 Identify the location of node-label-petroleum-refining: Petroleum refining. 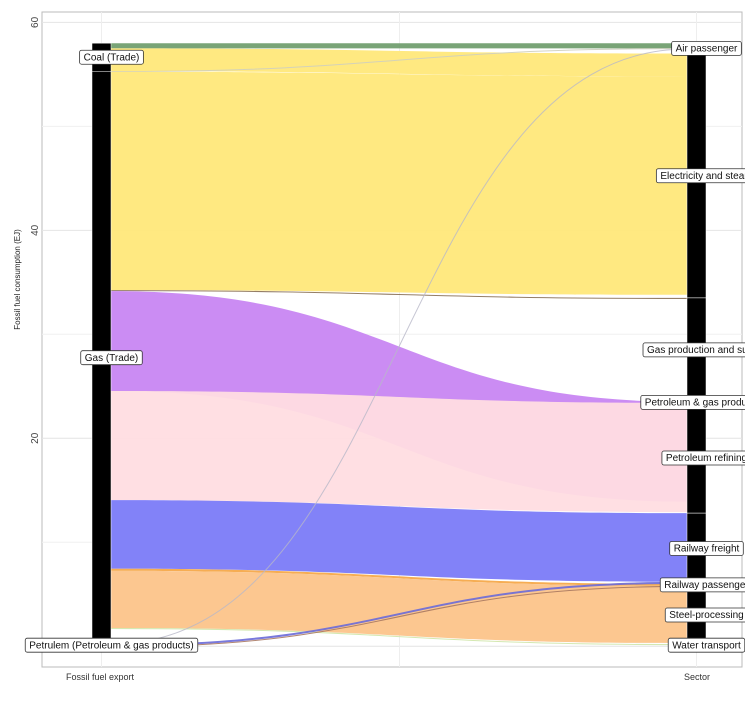
(703, 458).